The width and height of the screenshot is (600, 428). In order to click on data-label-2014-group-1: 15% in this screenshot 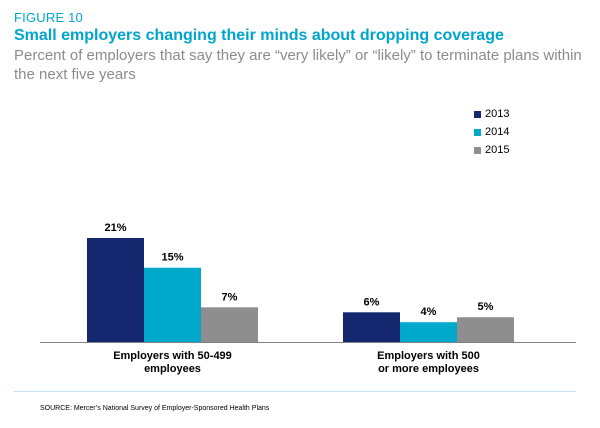, I will do `click(172, 258)`.